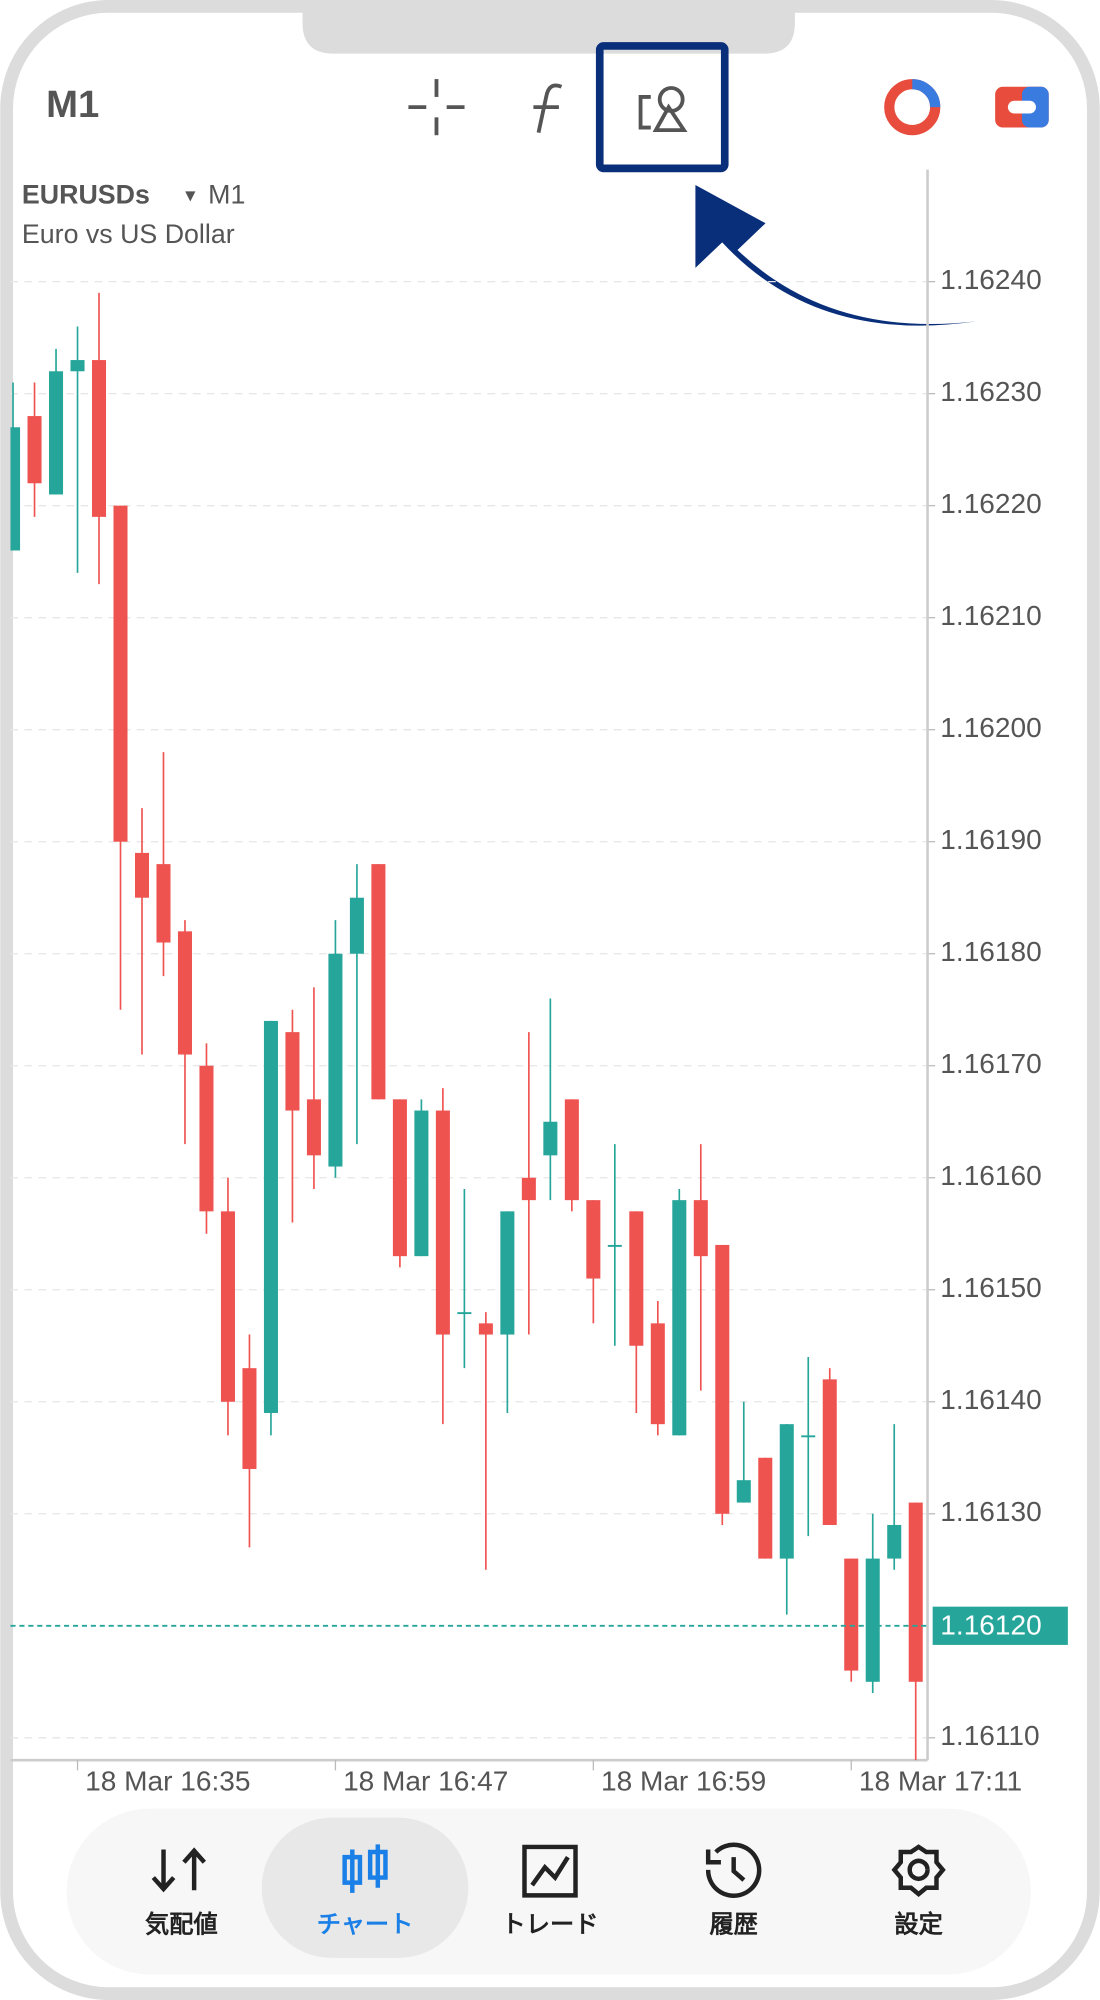 This screenshot has height=2000, width=1100. I want to click on y-tick-label: 1.16150, so click(990, 1287).